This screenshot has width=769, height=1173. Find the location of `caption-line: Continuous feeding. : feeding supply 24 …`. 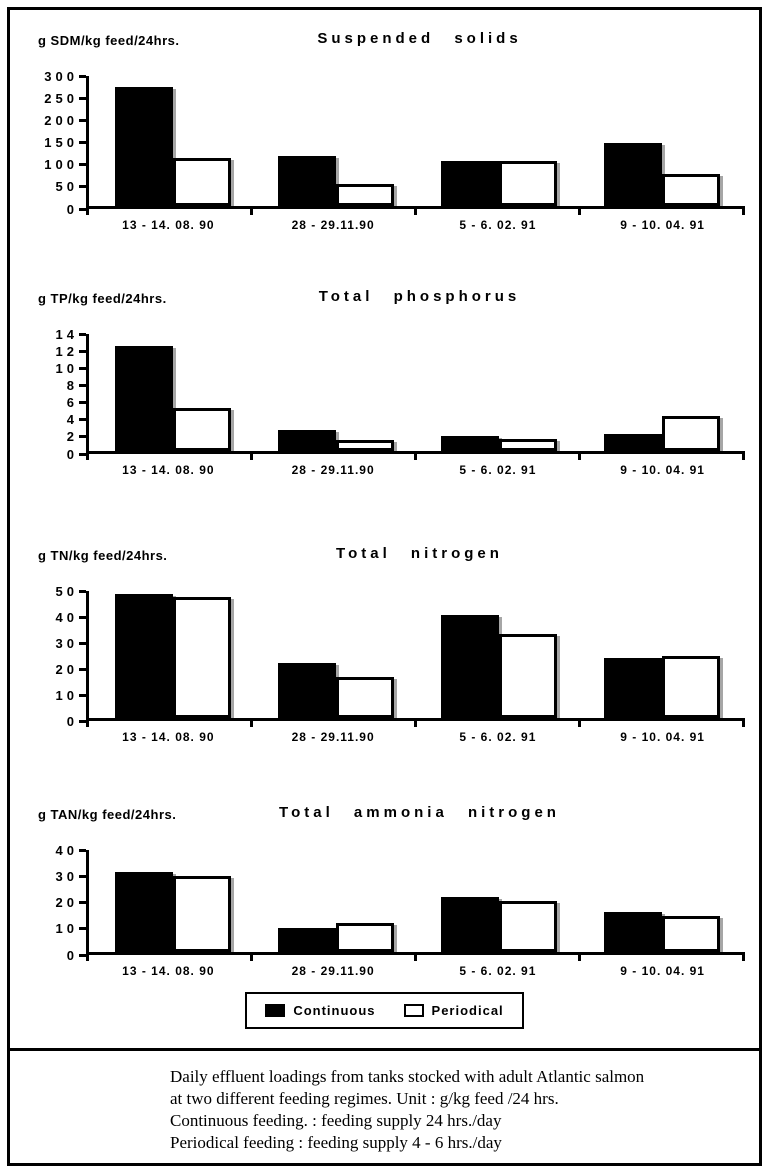

caption-line: Continuous feeding. : feeding supply 24 … is located at coordinates (336, 1121).